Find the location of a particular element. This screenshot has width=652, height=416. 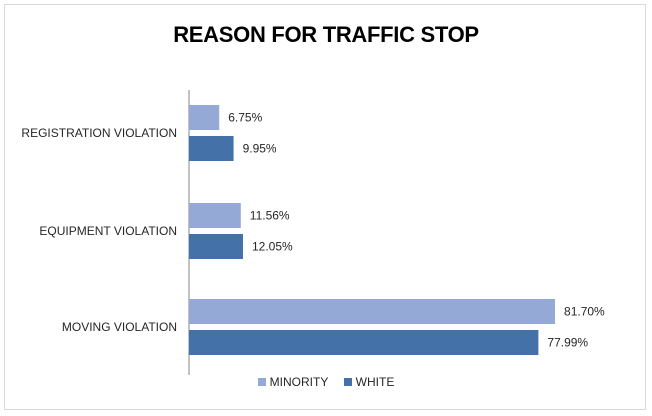

legend-item-minority: MINORITY is located at coordinates (293, 382).